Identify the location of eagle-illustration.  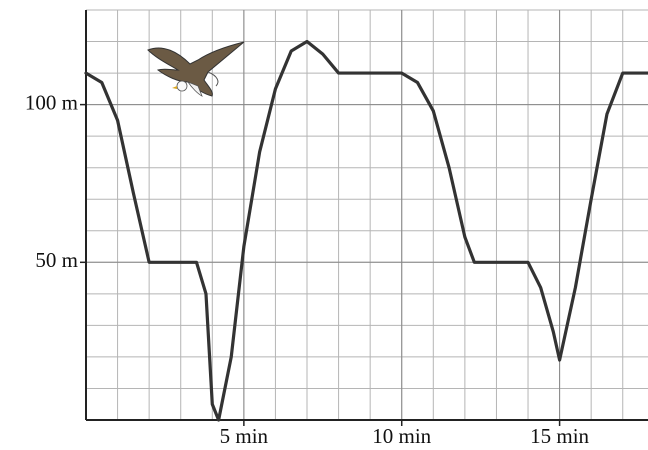
(196, 69).